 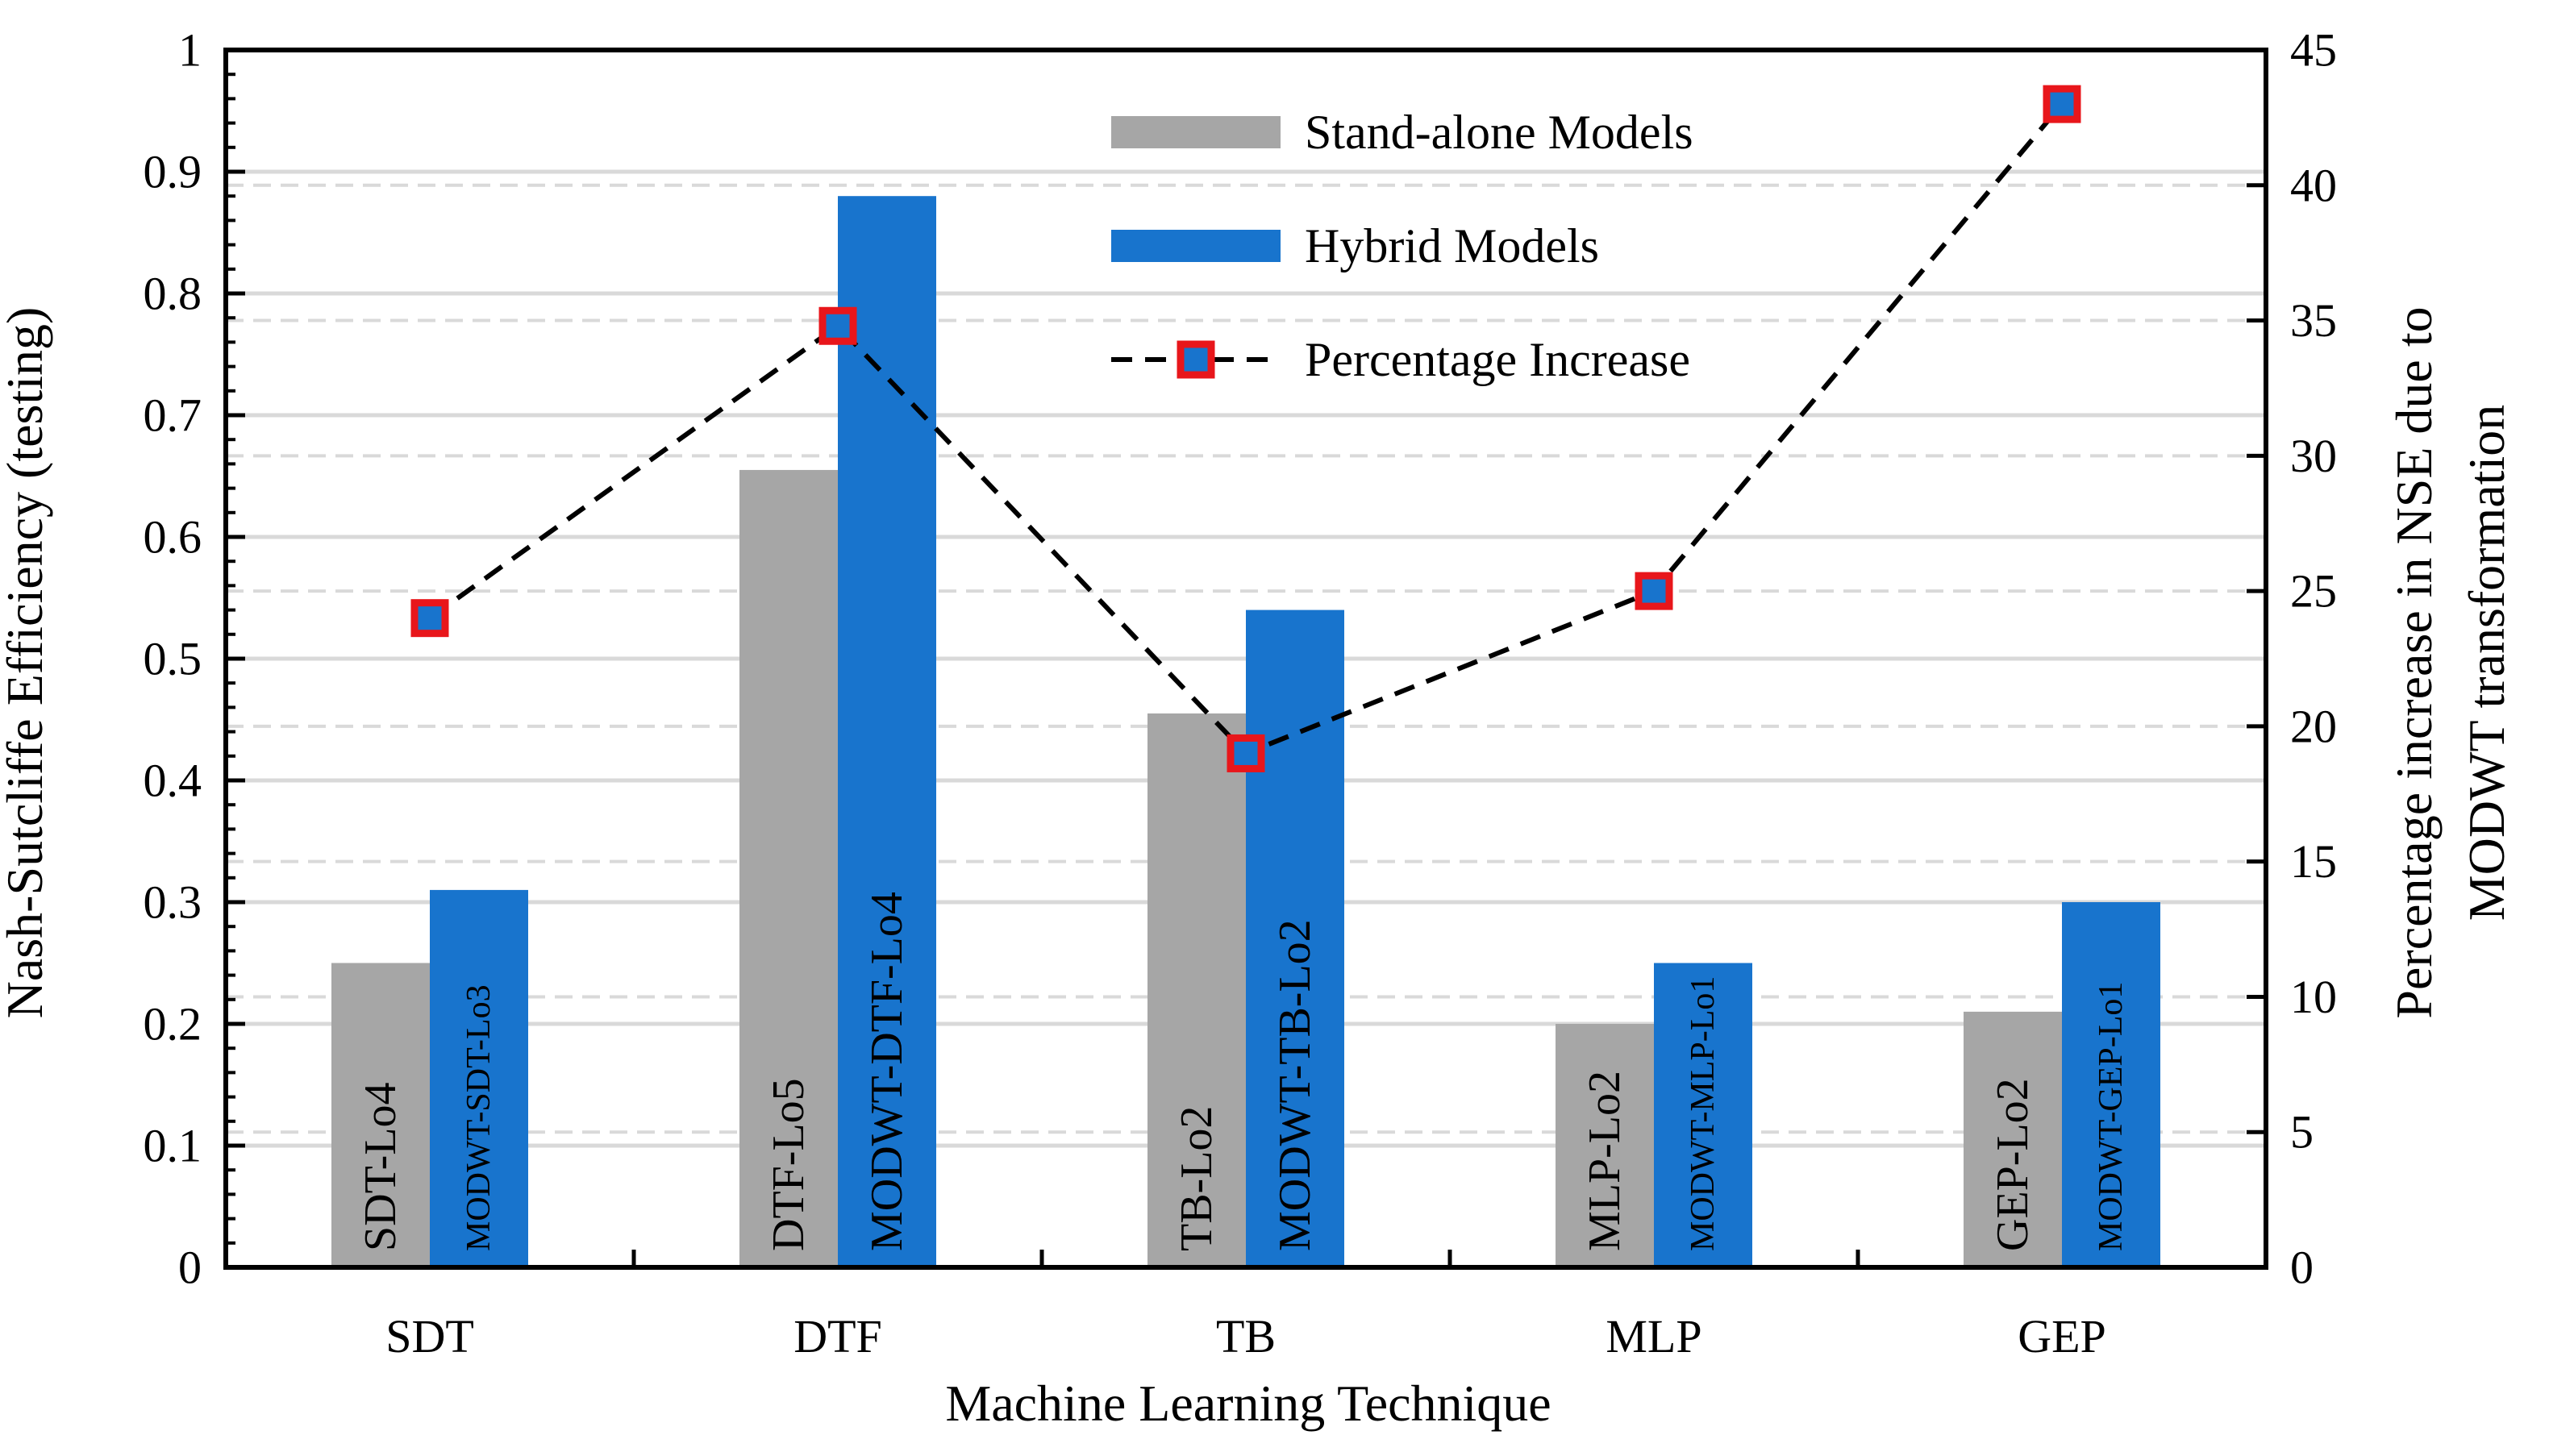 What do you see at coordinates (1196, 246) in the screenshot?
I see `legend-swatch-hybrid` at bounding box center [1196, 246].